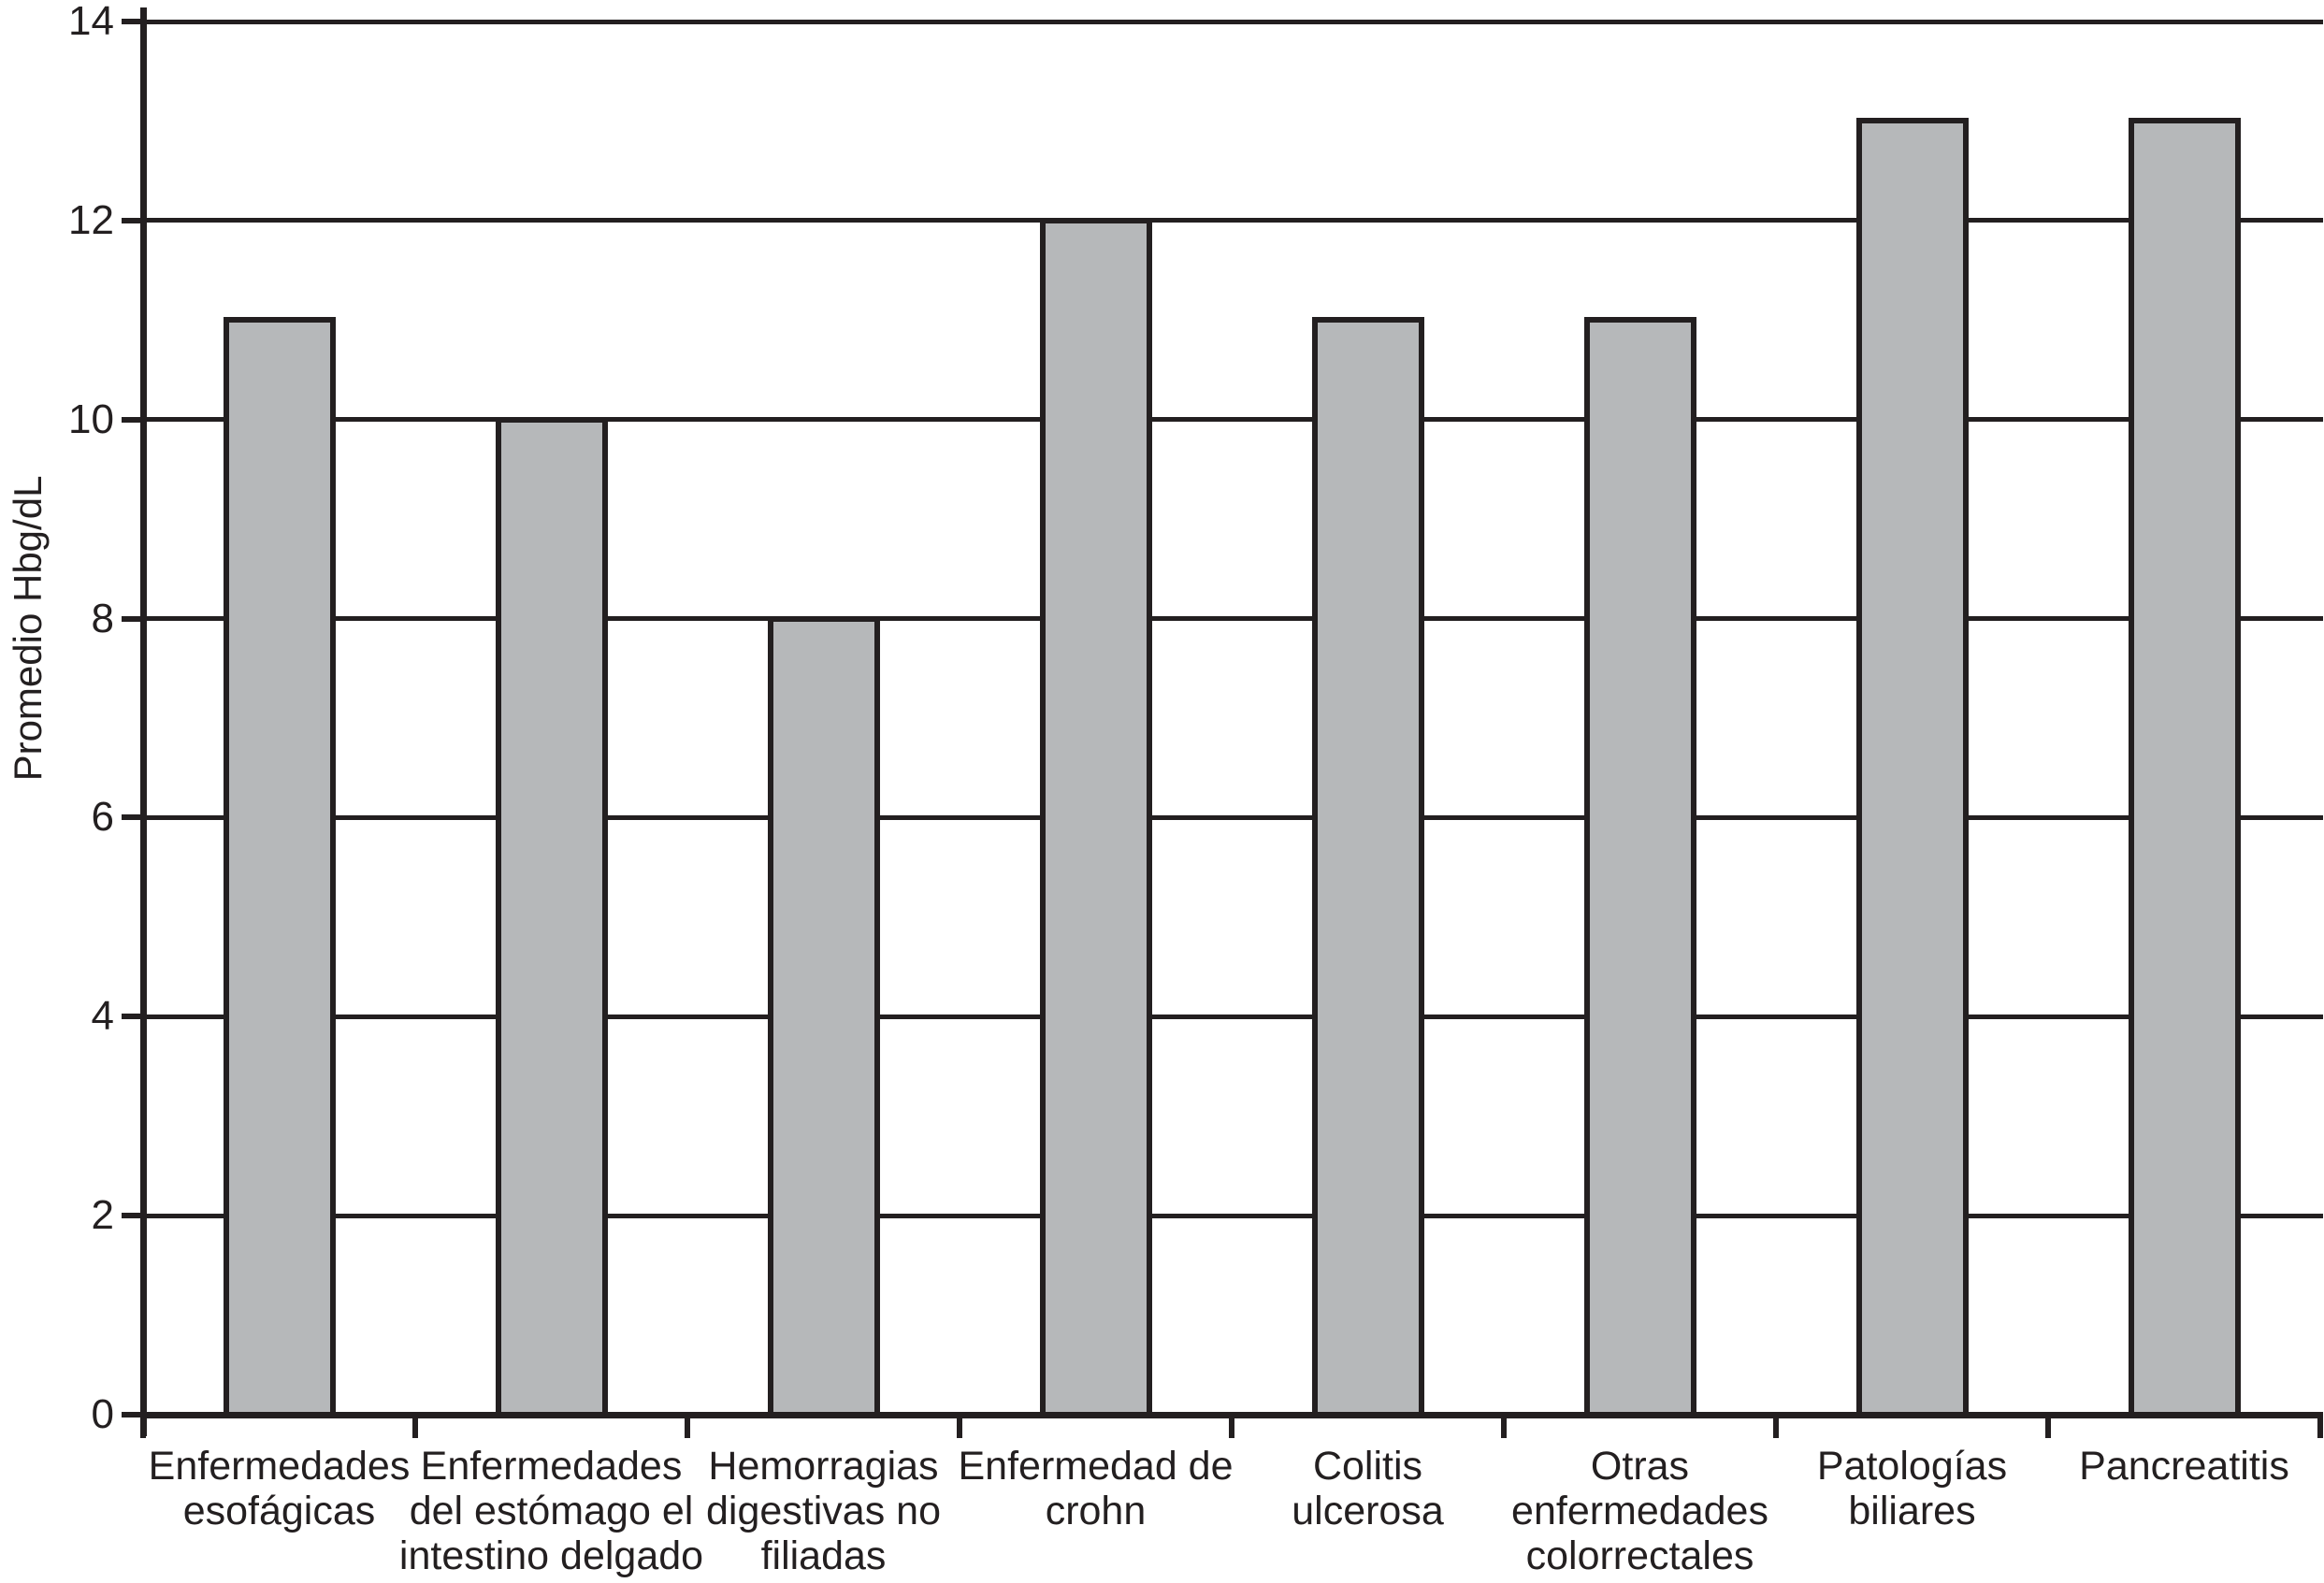  Describe the element at coordinates (102, 1215) in the screenshot. I see `y-tick-label-2: 2` at that location.